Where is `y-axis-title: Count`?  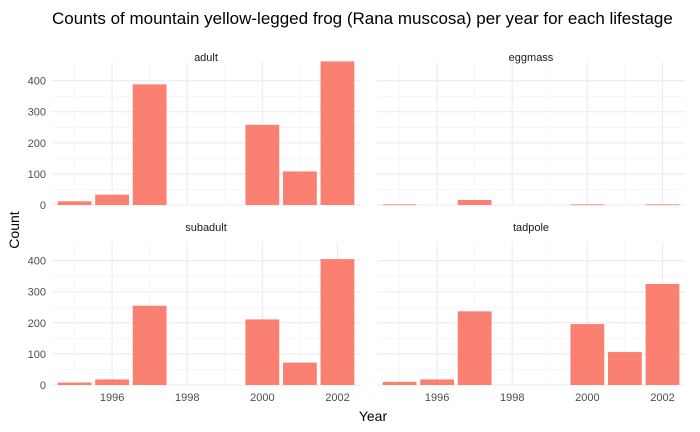 y-axis-title: Count is located at coordinates (14, 229).